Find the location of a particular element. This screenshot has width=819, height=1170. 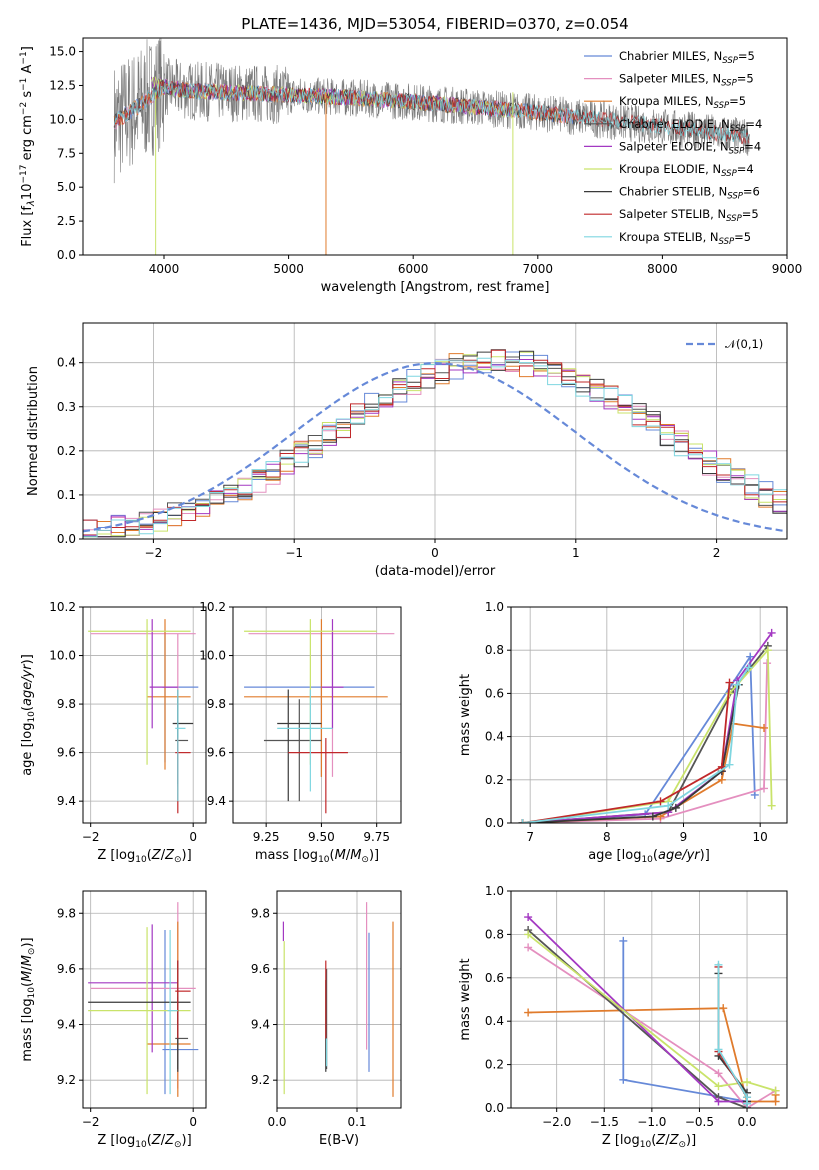

y-tick-label: 0.6 is located at coordinates (494, 978).